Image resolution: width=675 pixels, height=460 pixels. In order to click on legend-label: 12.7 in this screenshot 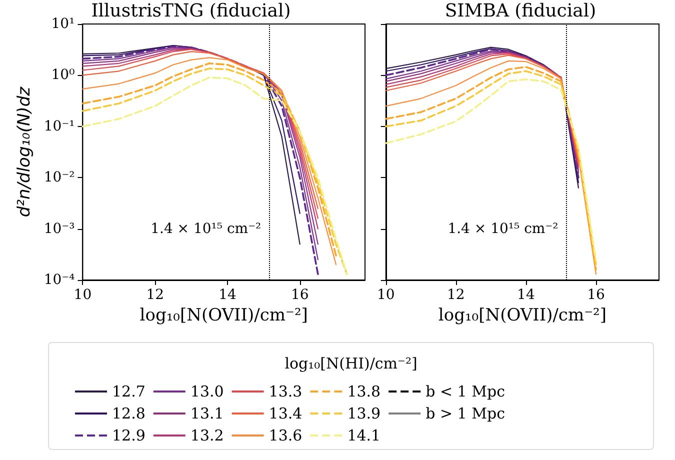, I will do `click(129, 391)`.